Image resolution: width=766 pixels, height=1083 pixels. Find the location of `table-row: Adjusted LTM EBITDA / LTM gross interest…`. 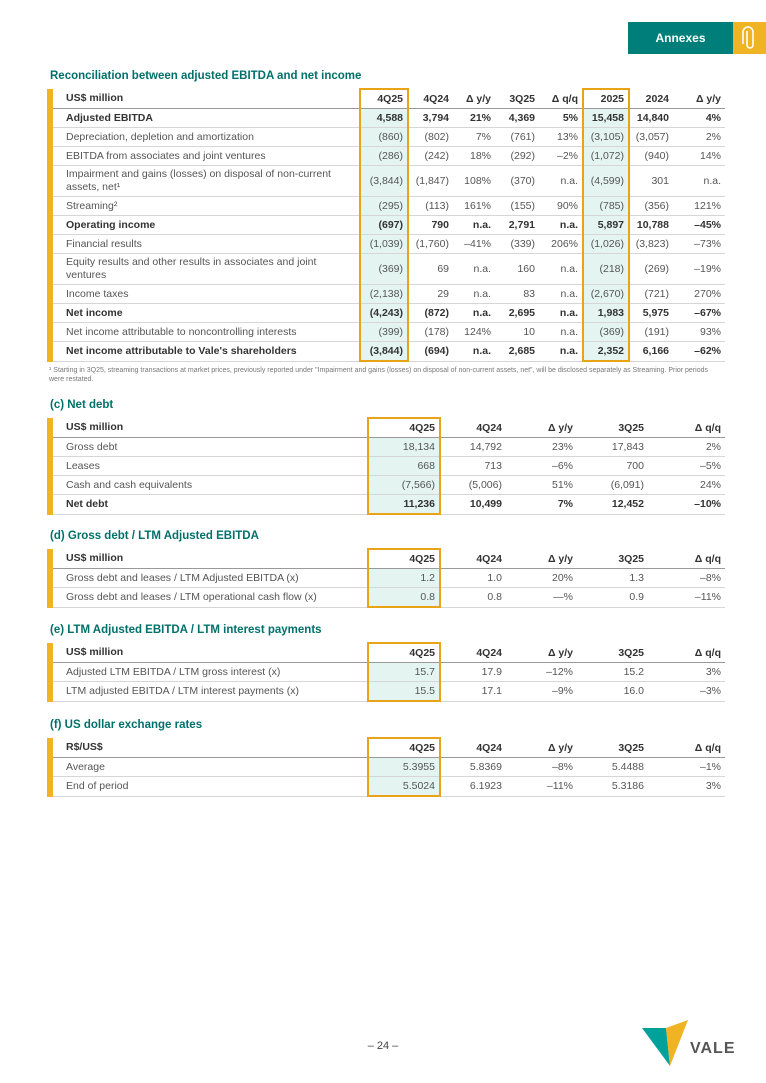

table-row: Adjusted LTM EBITDA / LTM gross interest… is located at coordinates (386, 672).